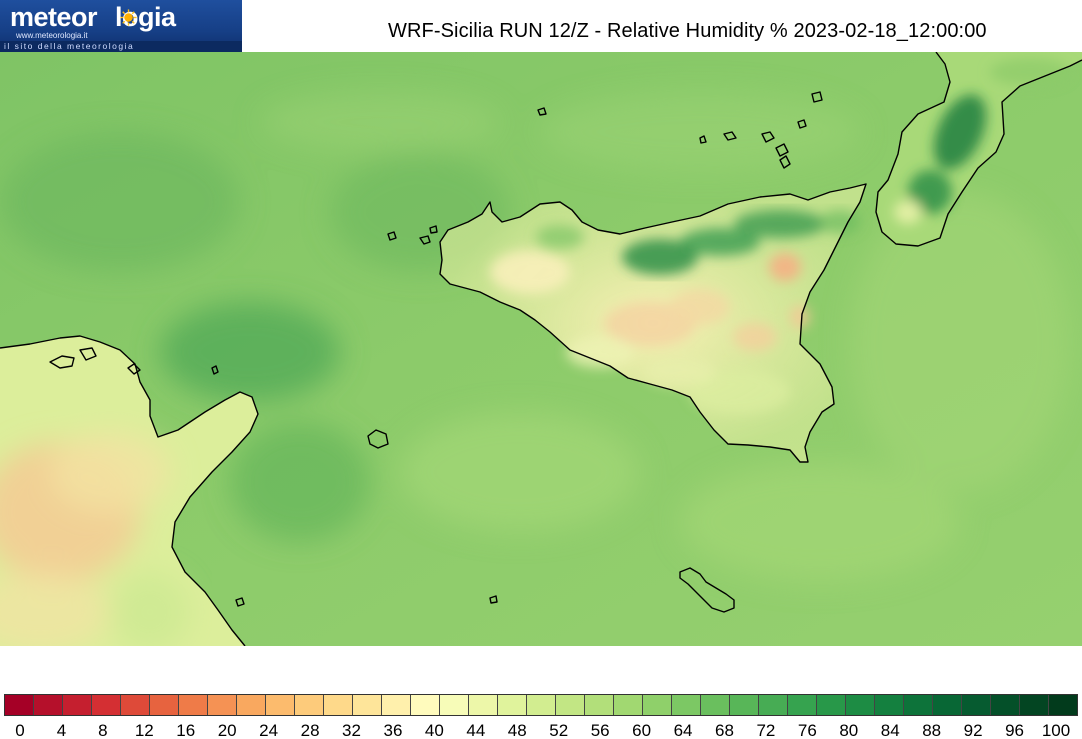 Image resolution: width=1082 pixels, height=739 pixels. Describe the element at coordinates (517, 730) in the screenshot. I see `legend-tick-label: 48` at that location.